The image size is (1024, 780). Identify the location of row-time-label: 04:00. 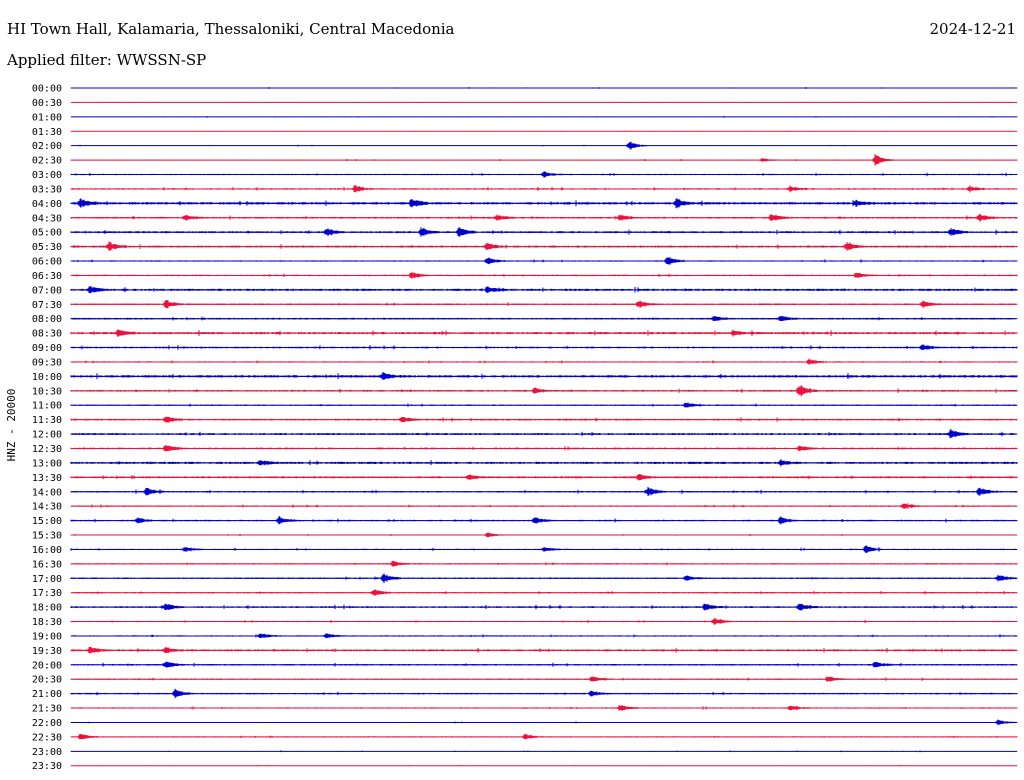
(47, 204).